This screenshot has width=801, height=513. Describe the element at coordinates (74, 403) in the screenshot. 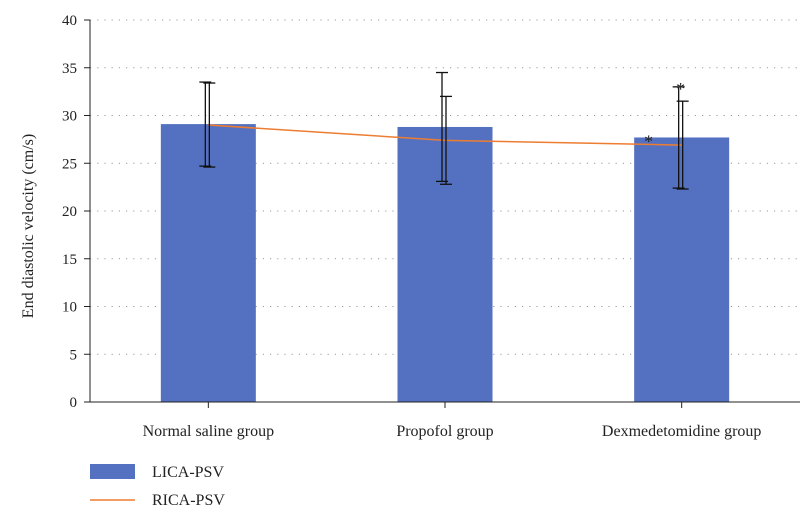

I see `y-tick-label: 0` at that location.